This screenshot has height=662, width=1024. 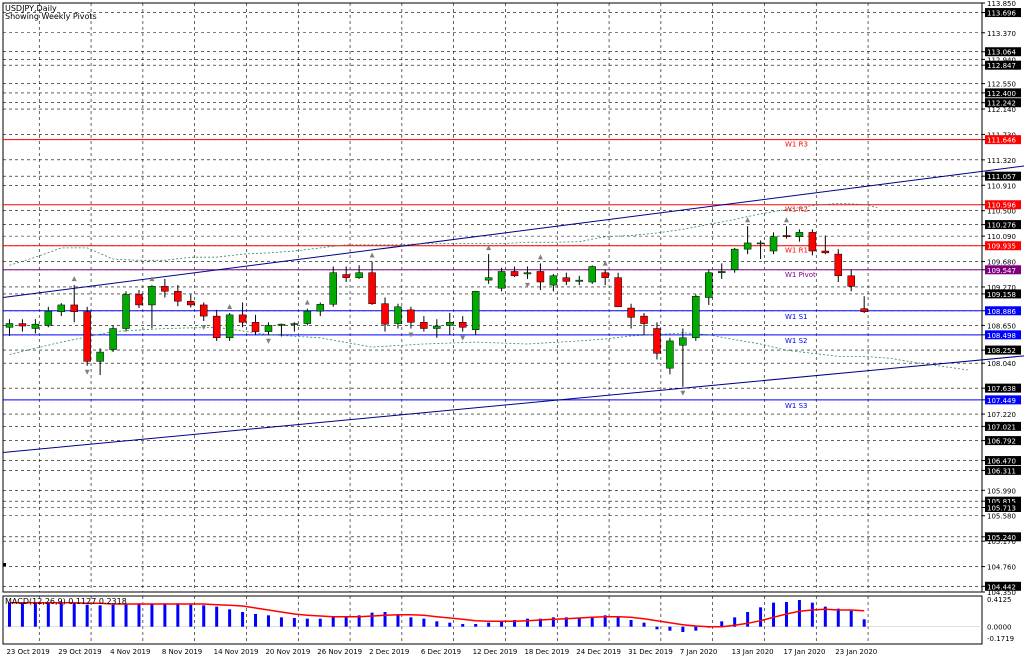 I want to click on time-label: 23 Jan 2020, so click(x=856, y=652).